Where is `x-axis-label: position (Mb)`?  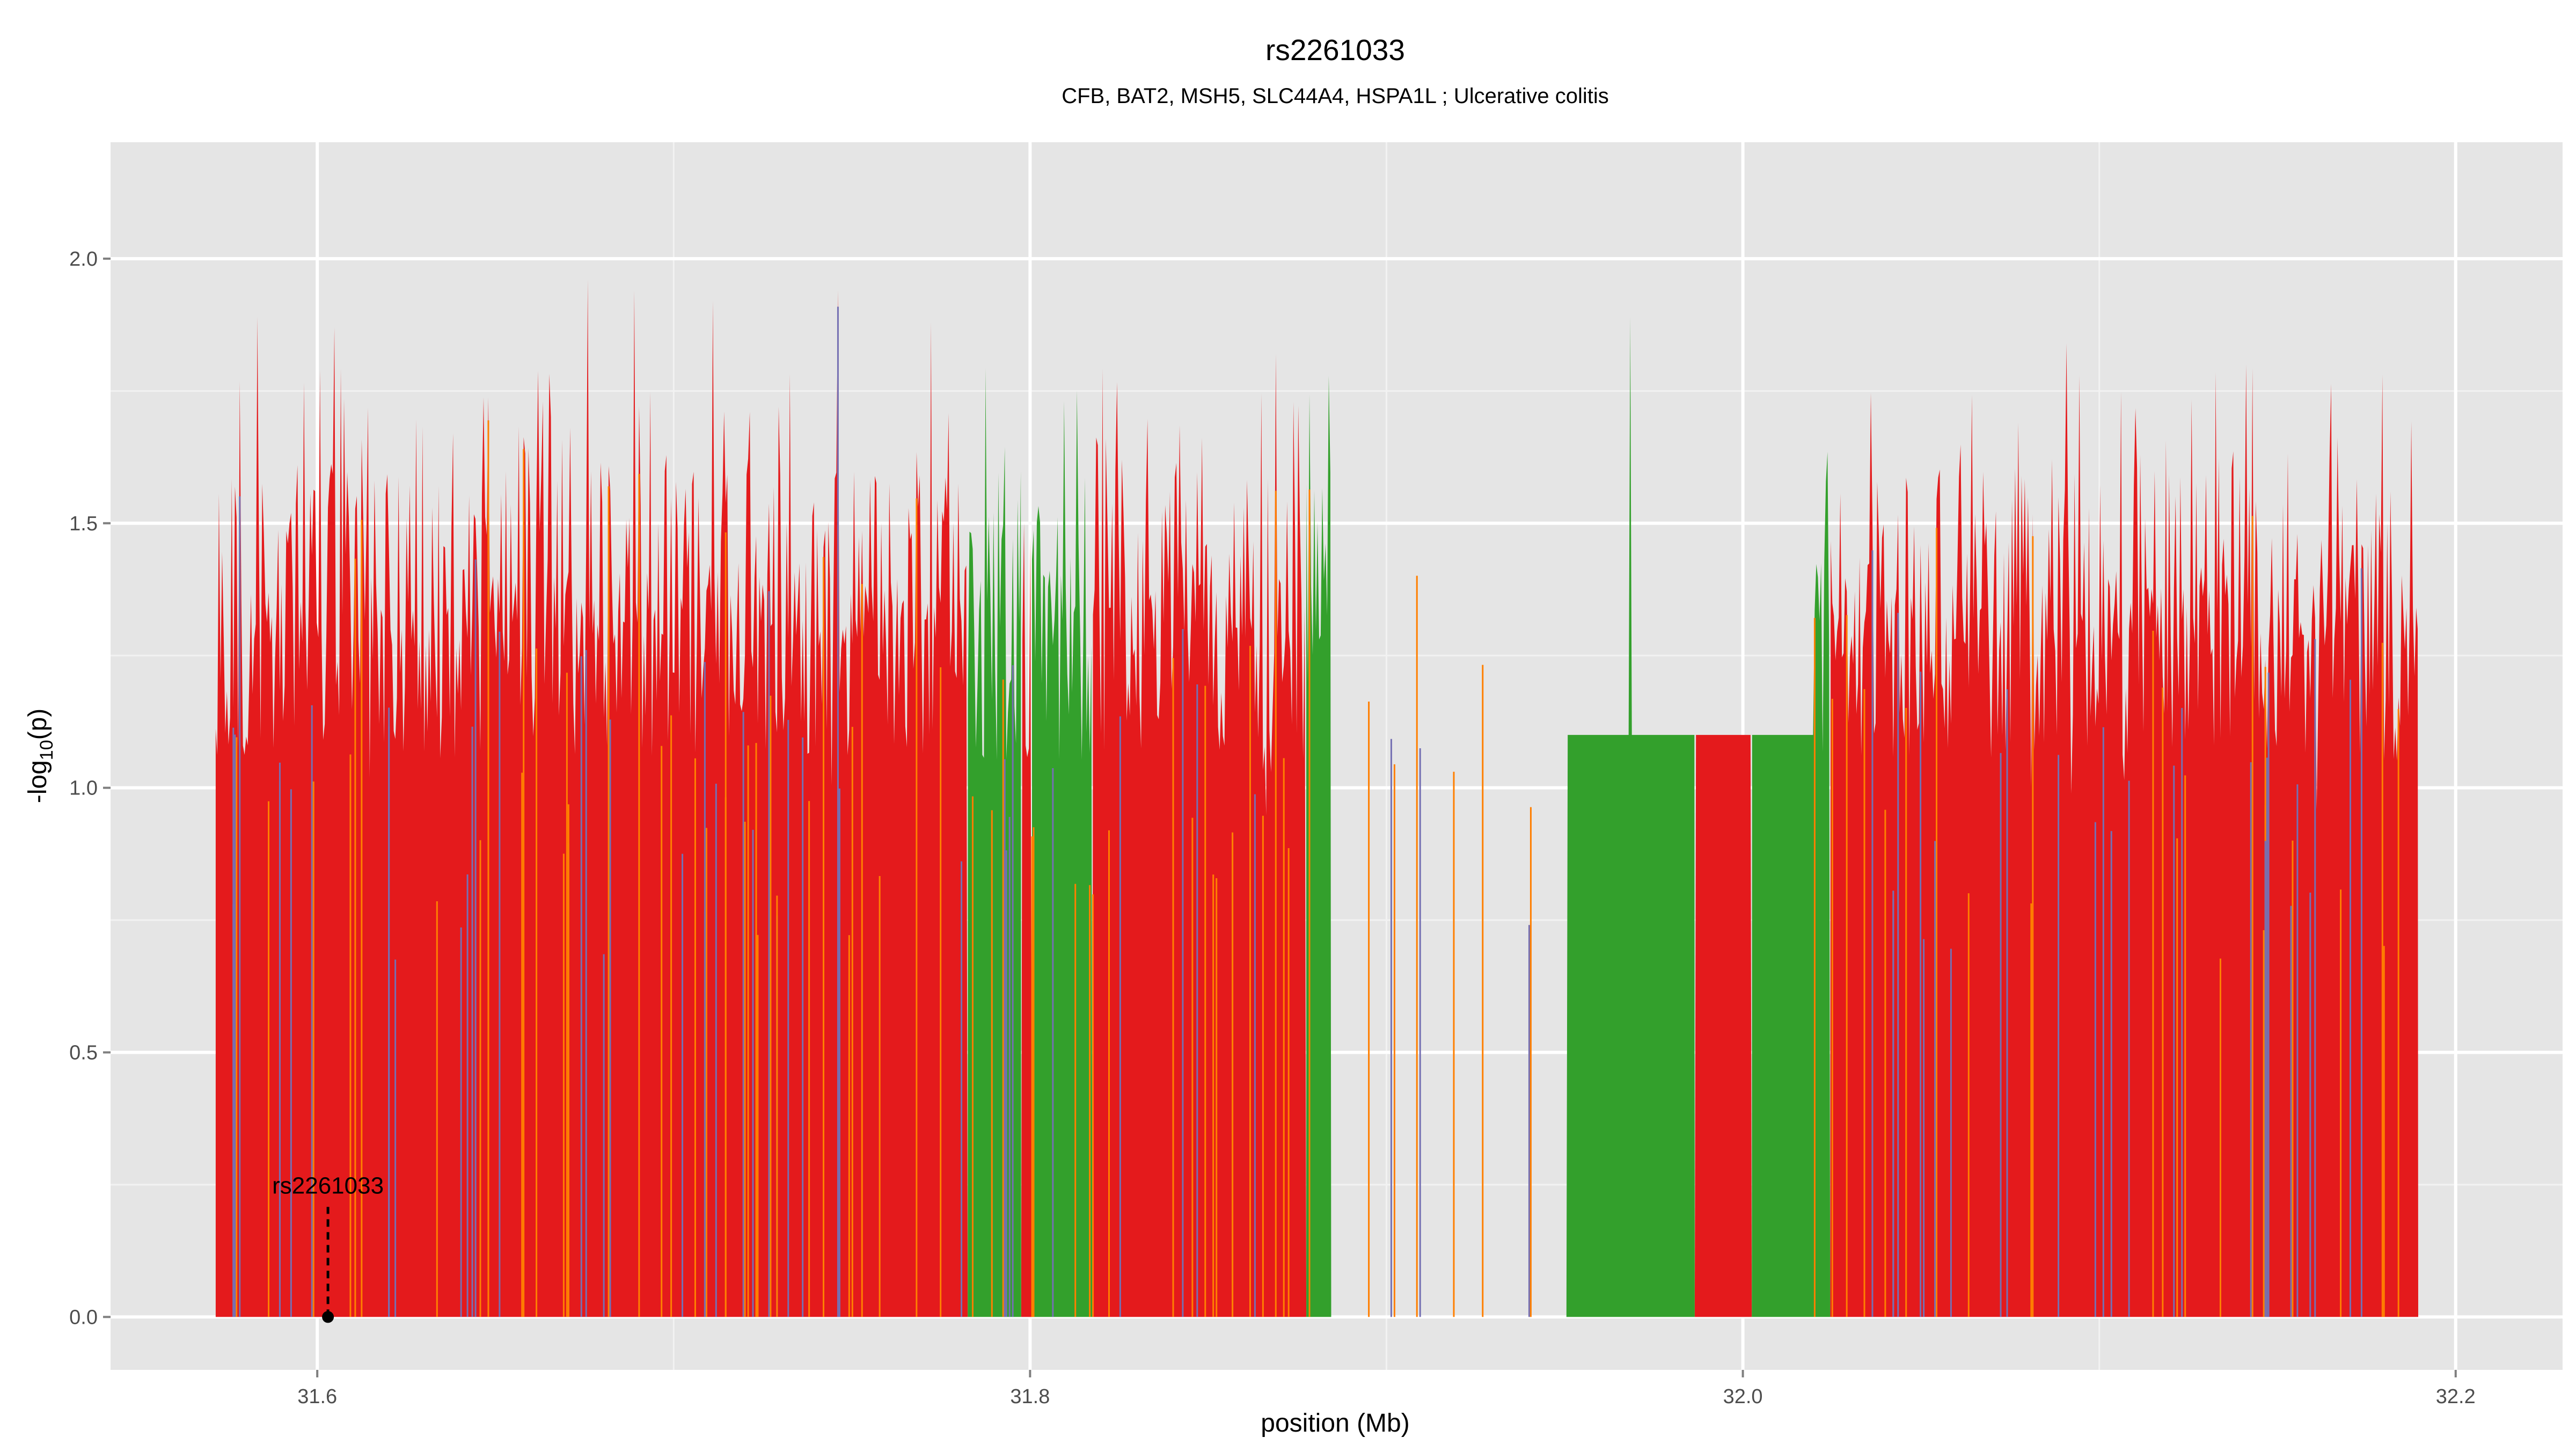 x-axis-label: position (Mb) is located at coordinates (1335, 1423).